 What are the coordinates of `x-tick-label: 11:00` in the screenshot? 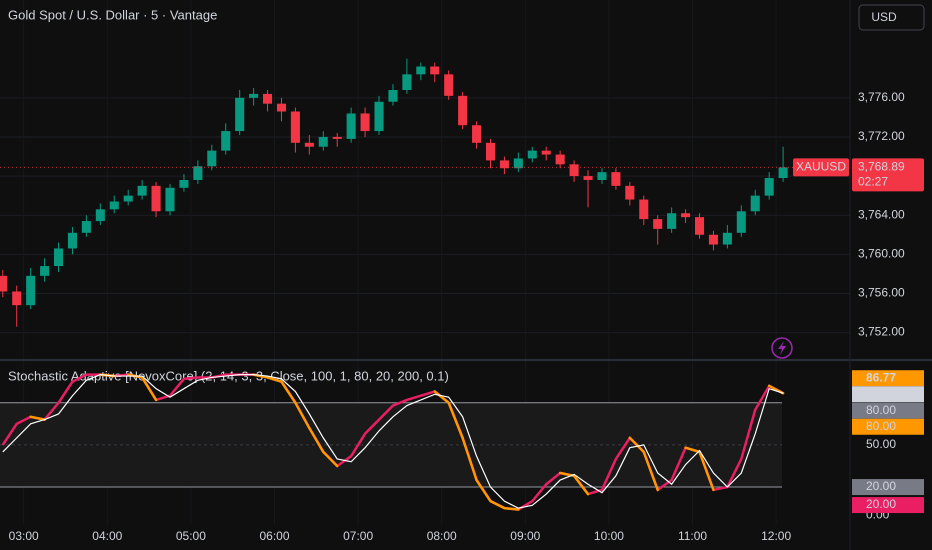 It's located at (692, 536).